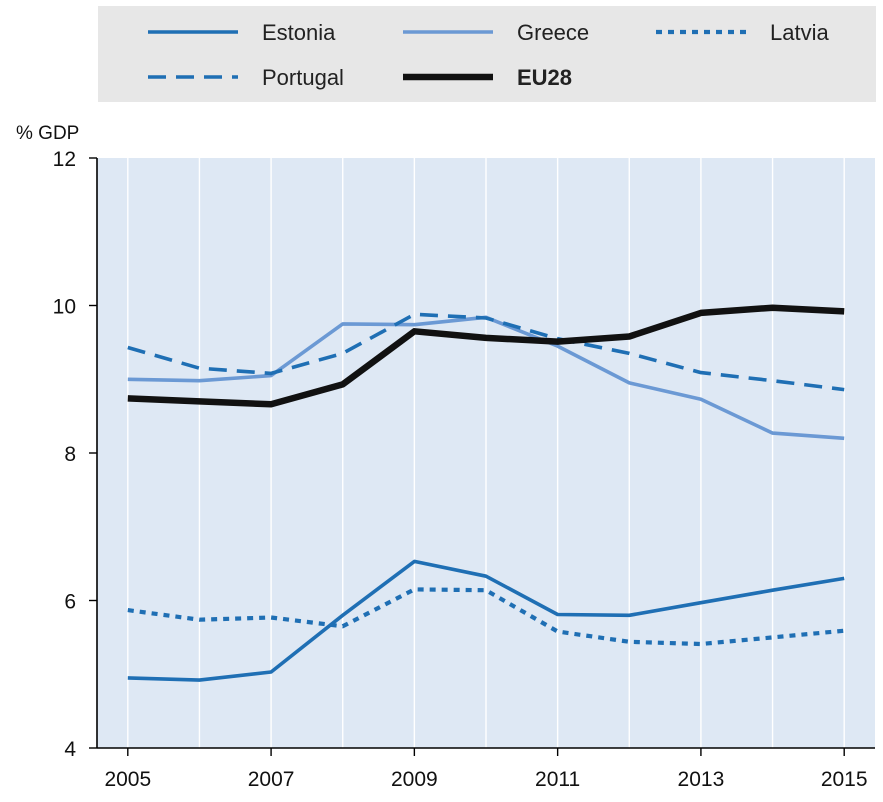 This screenshot has height=802, width=883. What do you see at coordinates (486, 617) in the screenshot?
I see `series-line-latvia` at bounding box center [486, 617].